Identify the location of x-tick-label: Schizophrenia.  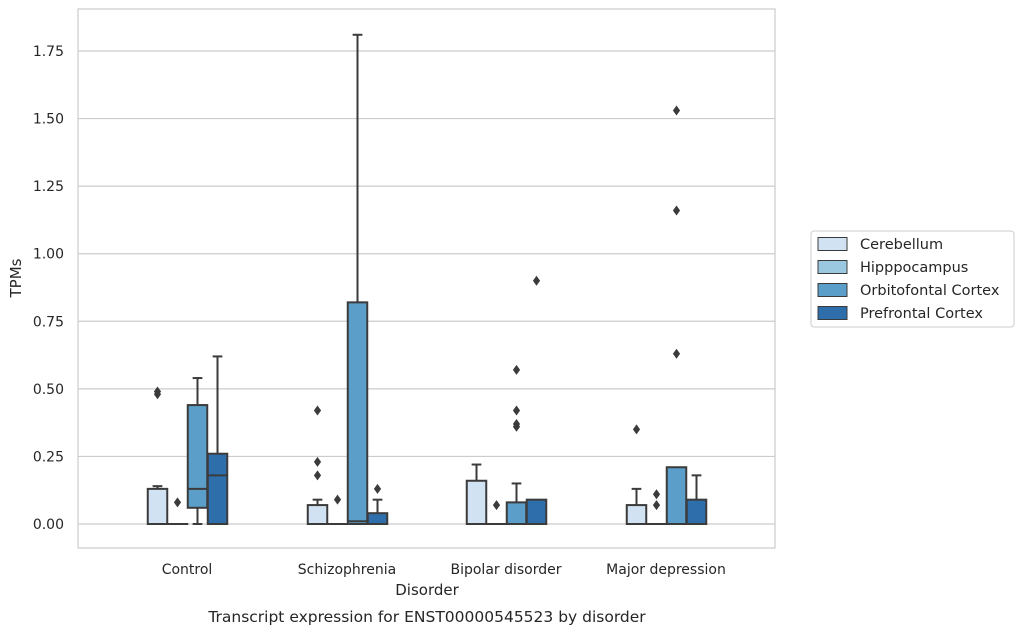
(347, 570).